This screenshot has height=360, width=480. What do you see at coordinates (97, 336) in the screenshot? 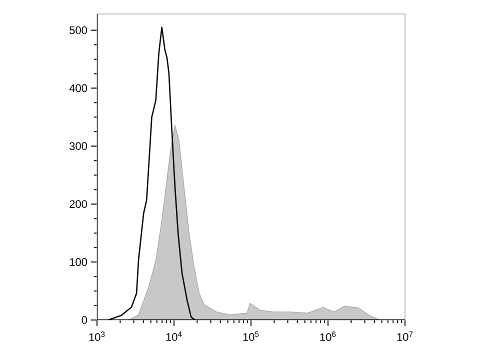
I see `x-tick-label: 10$^{3}$` at bounding box center [97, 336].